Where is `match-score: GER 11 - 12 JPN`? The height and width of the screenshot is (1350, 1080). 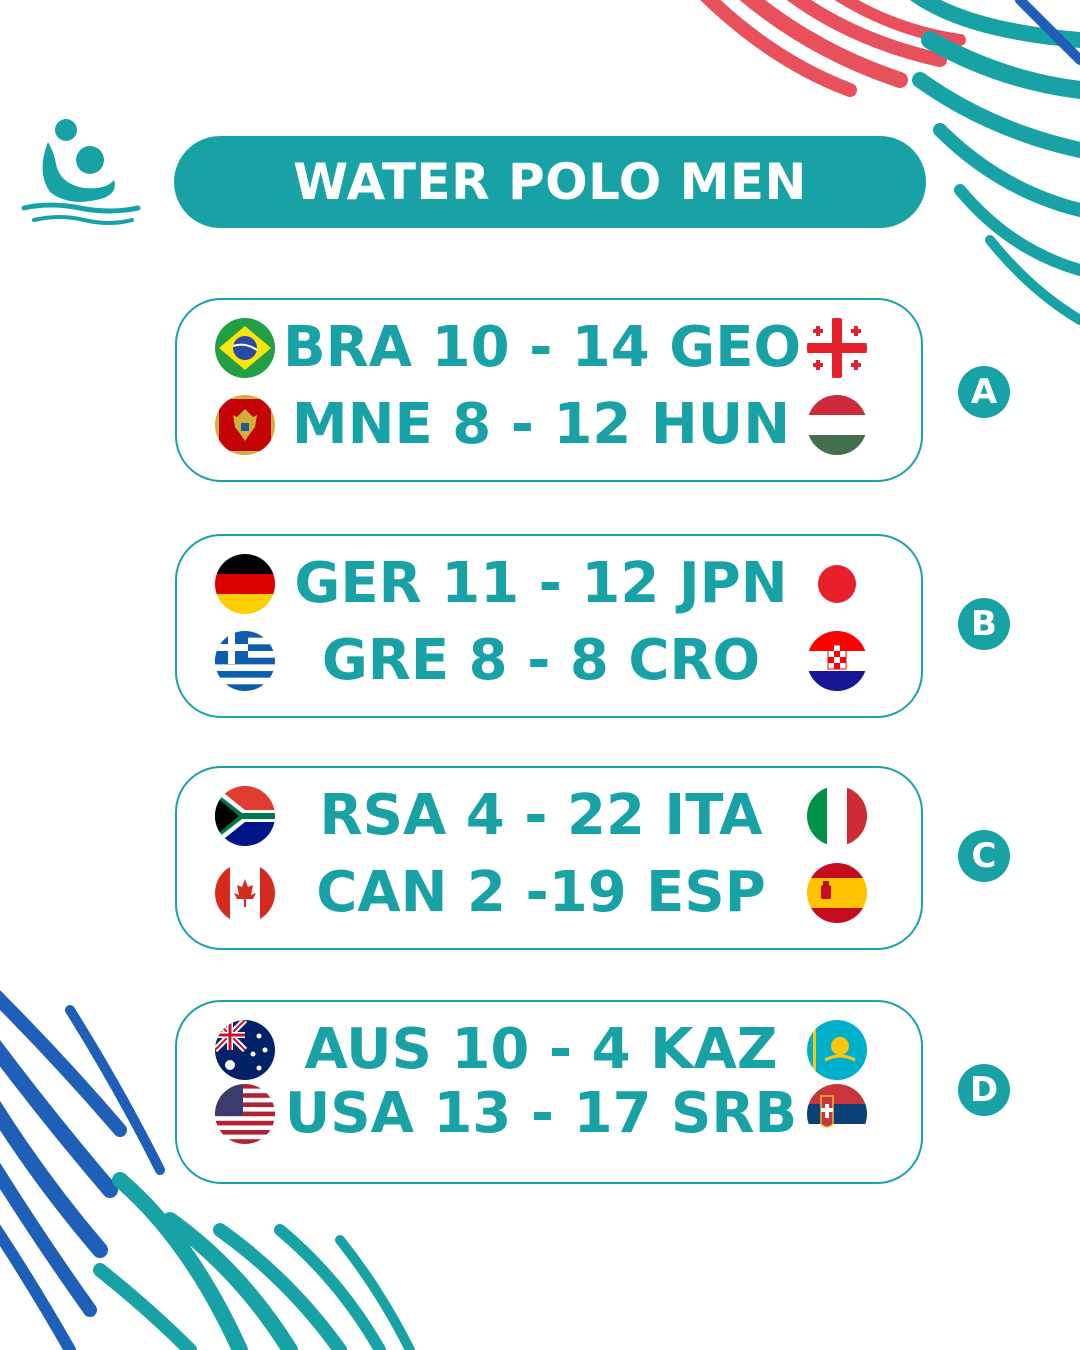
match-score: GER 11 - 12 JPN is located at coordinates (541, 583).